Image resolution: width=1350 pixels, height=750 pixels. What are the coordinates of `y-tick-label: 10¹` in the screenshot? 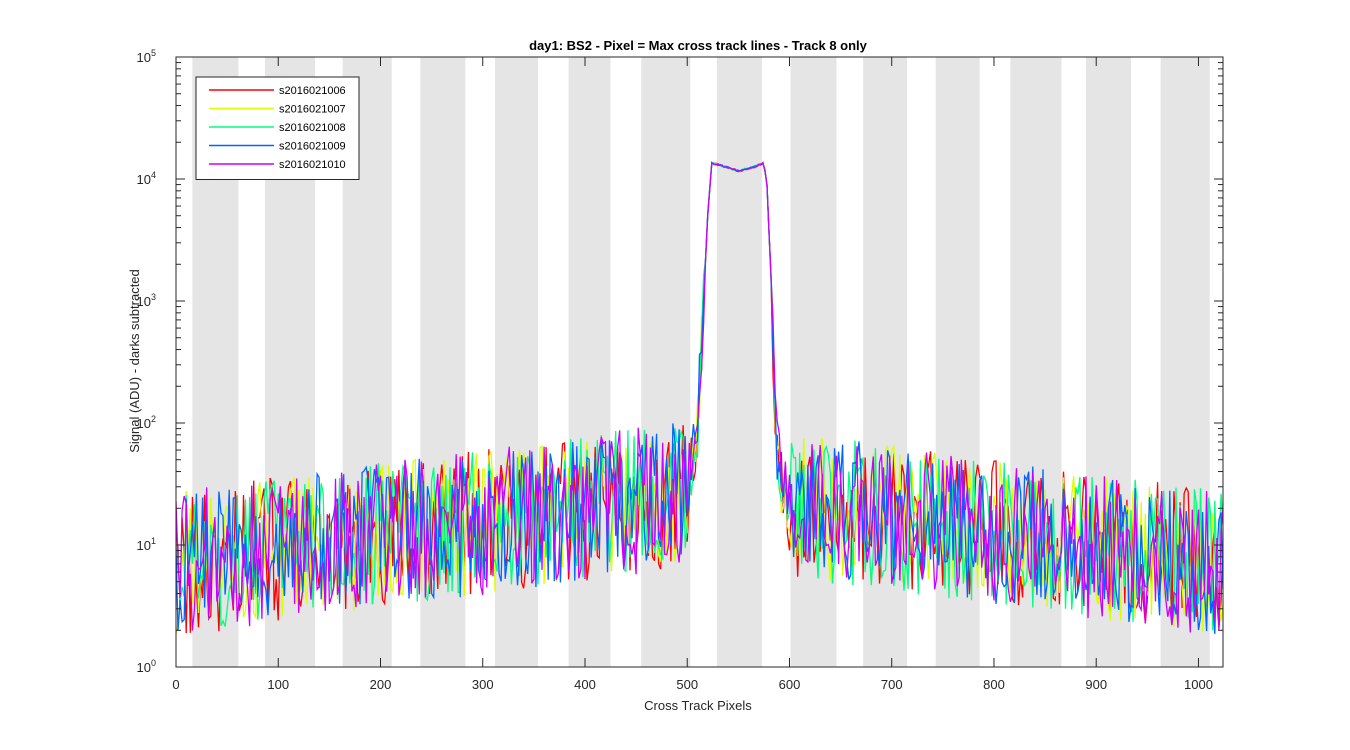 It's located at (146, 544).